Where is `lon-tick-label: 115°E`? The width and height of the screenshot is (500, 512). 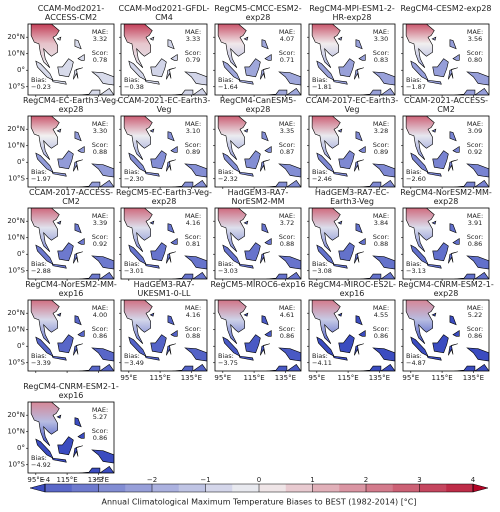
lon-tick-label: 115°E is located at coordinates (441, 378).